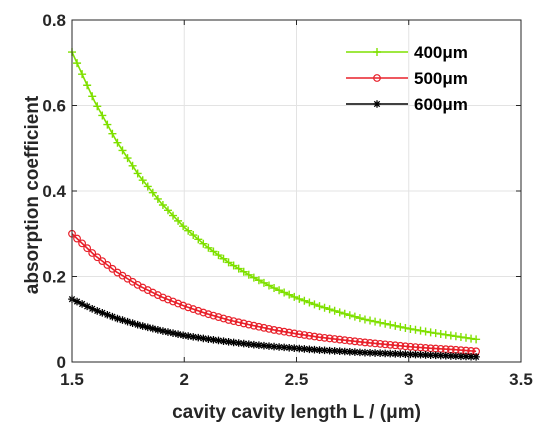  Describe the element at coordinates (441, 104) in the screenshot. I see `legend-label: 600μm` at that location.